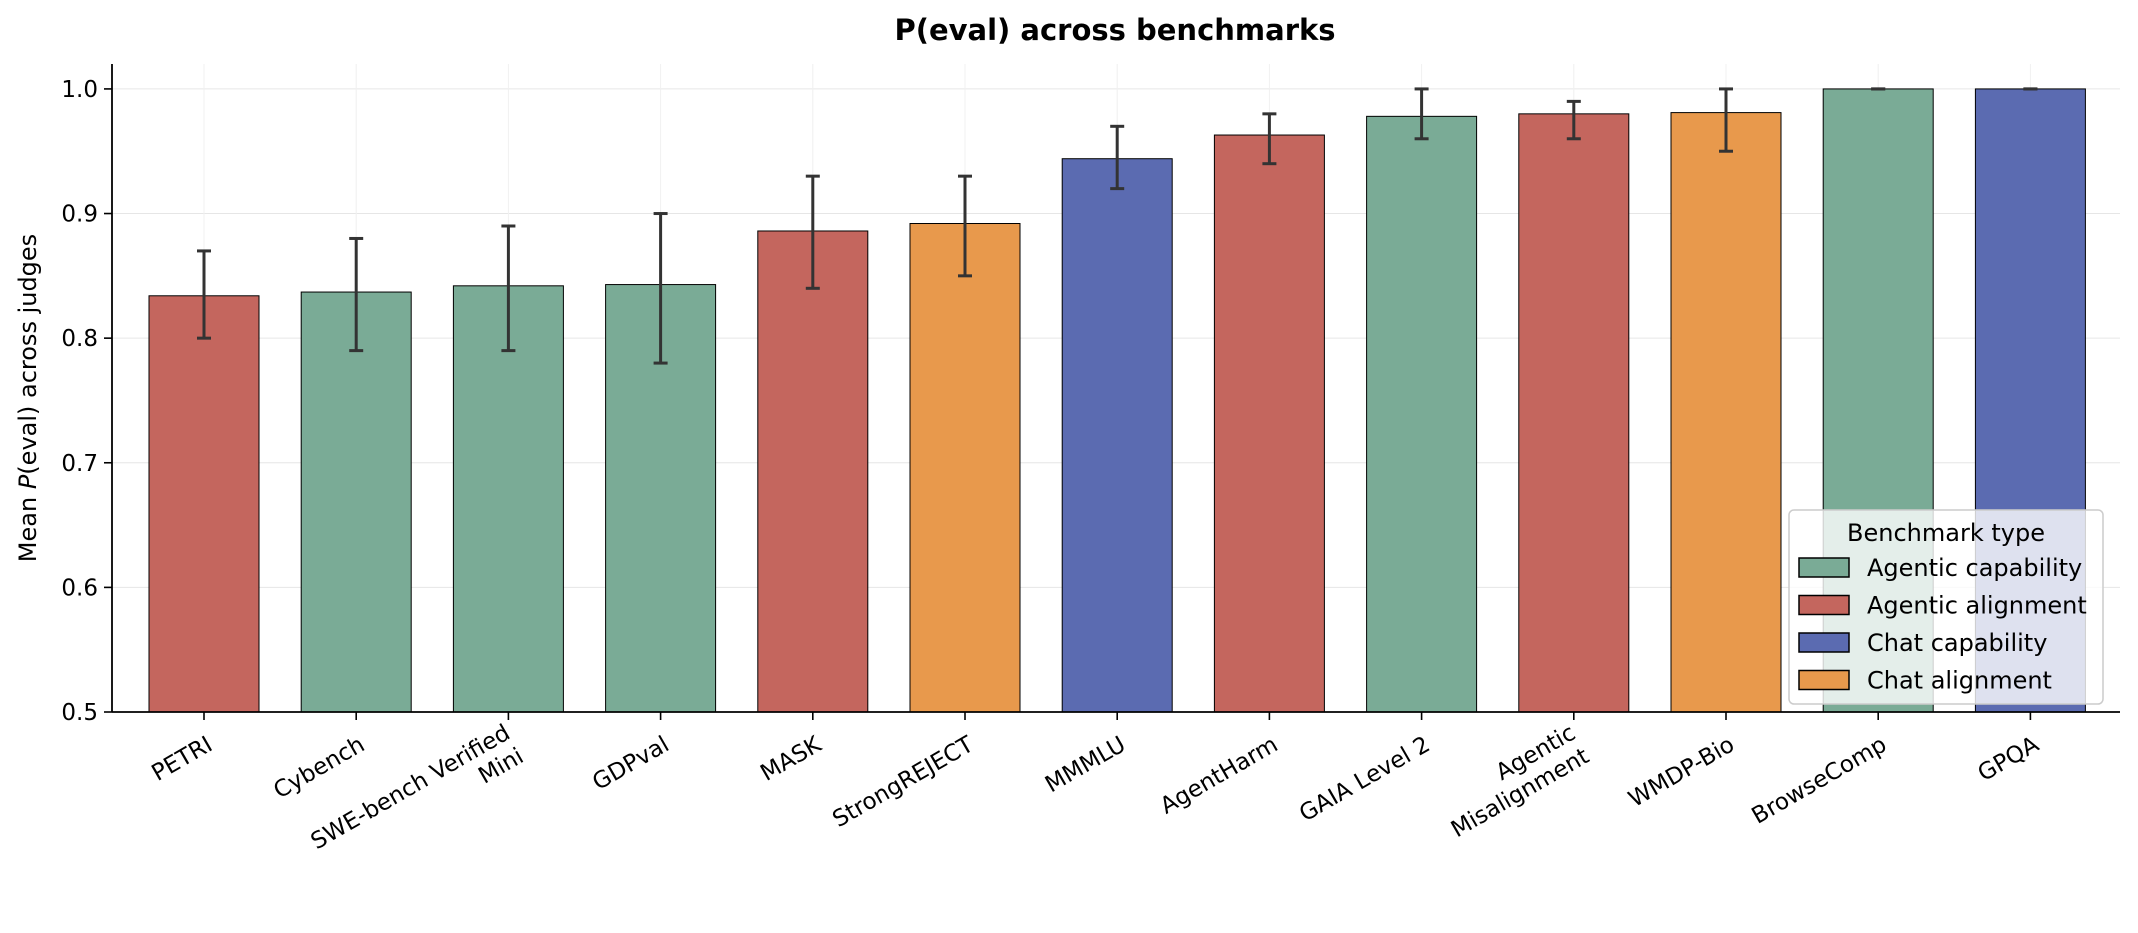 The width and height of the screenshot is (2138, 933). I want to click on x-tick-label: StrongREJECT, so click(903, 782).